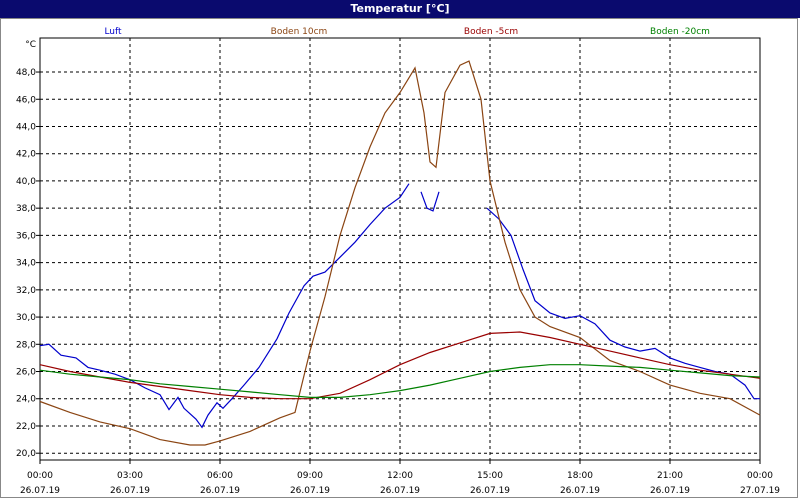 The width and height of the screenshot is (800, 500). What do you see at coordinates (113, 32) in the screenshot?
I see `legend-entry: Luft` at bounding box center [113, 32].